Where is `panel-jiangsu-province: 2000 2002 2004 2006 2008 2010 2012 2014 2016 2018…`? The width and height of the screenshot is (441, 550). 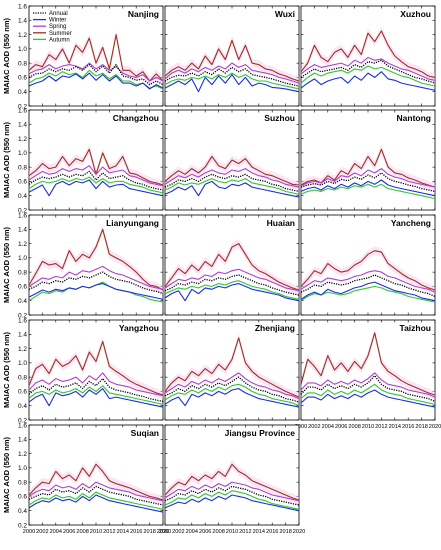 panel-jiangsu-province: 2000 2002 2004 2006 2008 2010 2012 2014 2016 2018… is located at coordinates (232, 479).